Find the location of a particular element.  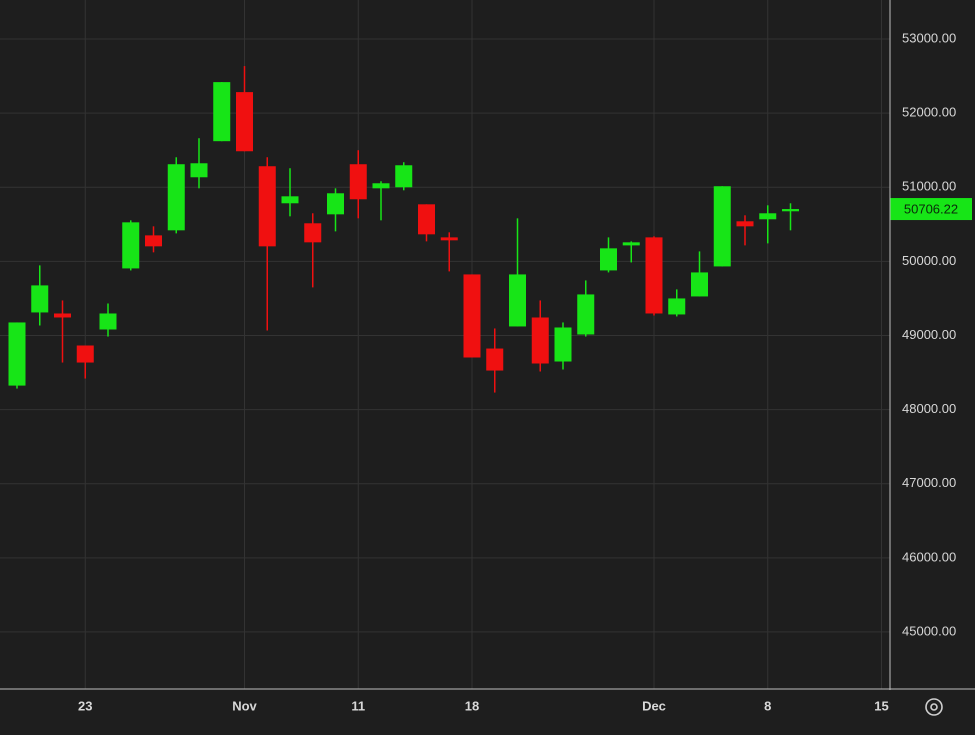

gear-icon is located at coordinates (934, 707).